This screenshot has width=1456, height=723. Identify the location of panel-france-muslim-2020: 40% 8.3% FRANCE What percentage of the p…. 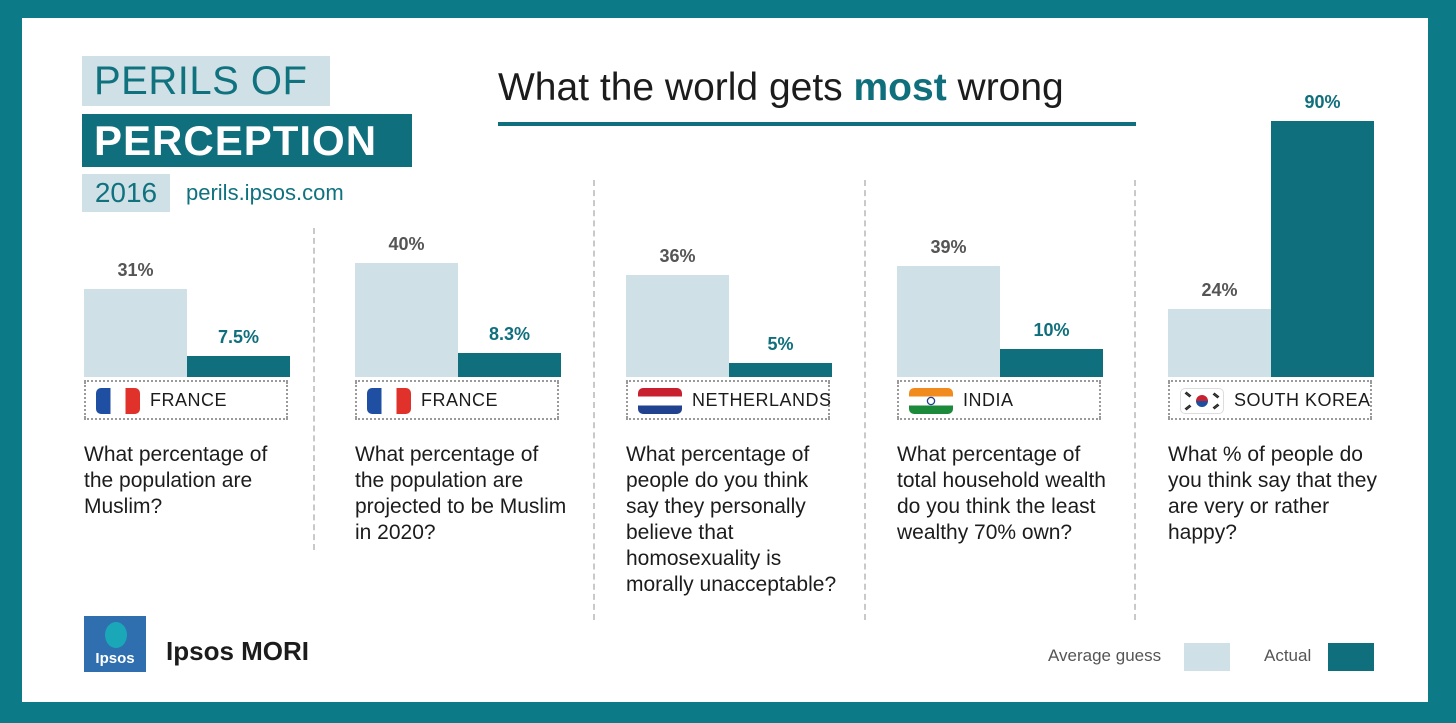
(465, 360).